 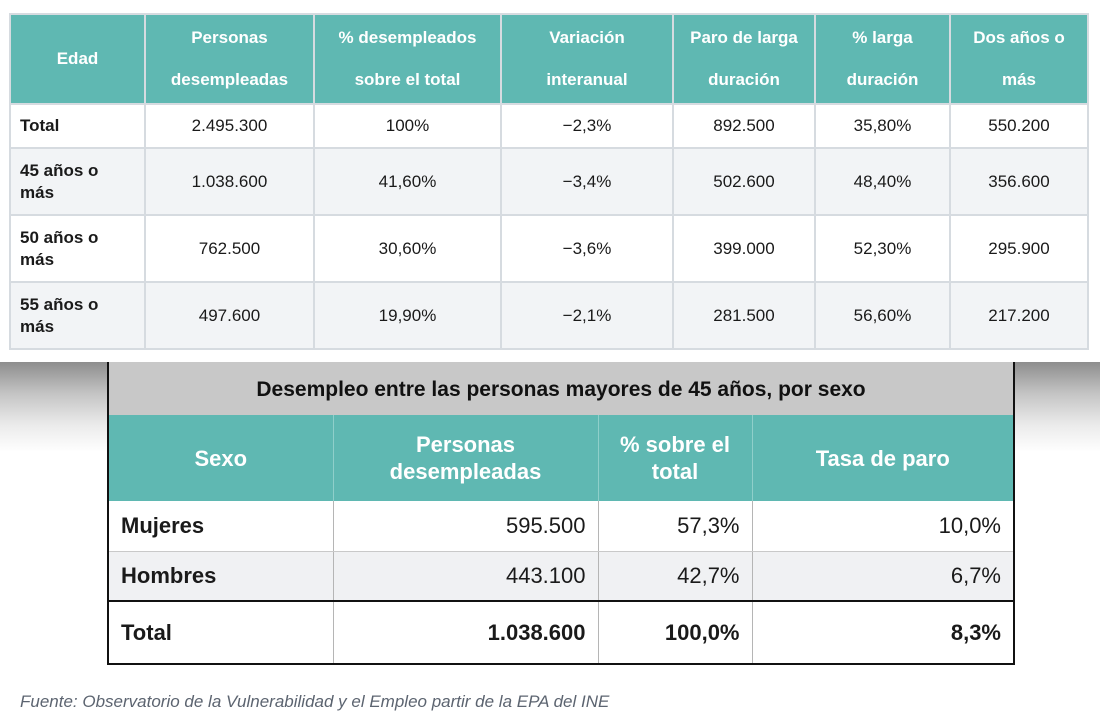 What do you see at coordinates (407, 181) in the screenshot?
I see `table-cell: 41,60%` at bounding box center [407, 181].